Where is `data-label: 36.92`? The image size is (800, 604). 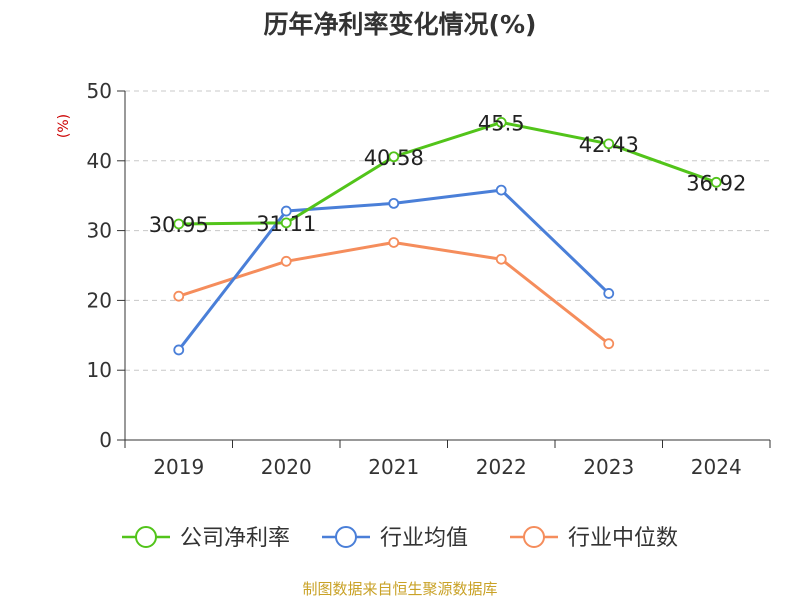 data-label: 36.92 is located at coordinates (716, 183).